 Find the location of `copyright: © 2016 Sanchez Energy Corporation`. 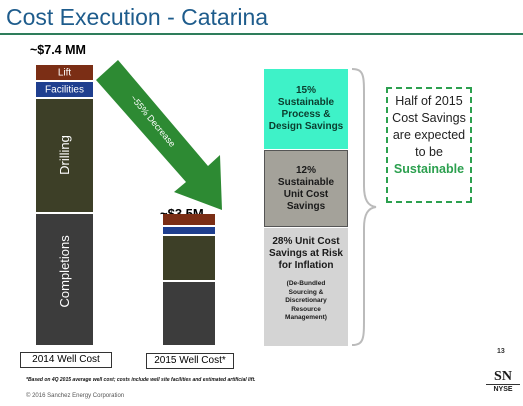

copyright: © 2016 Sanchez Energy Corporation is located at coordinates (75, 396).